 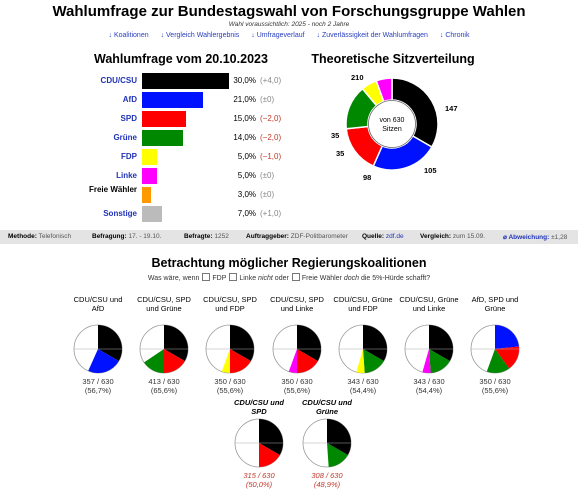 I want to click on poll-row: SPD 15,0% (−2,0), so click(x=180, y=119).